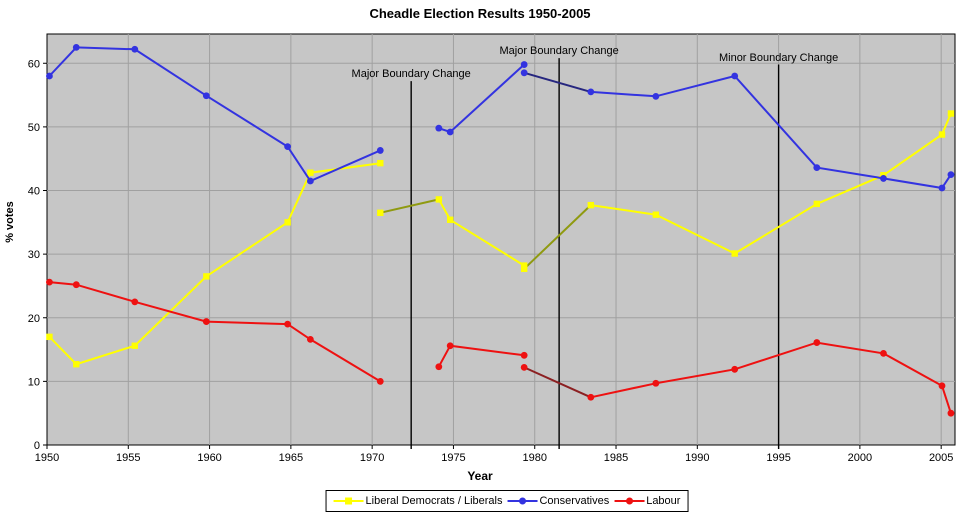 This screenshot has height=523, width=960. I want to click on legend-entry-labour: Labour, so click(647, 501).